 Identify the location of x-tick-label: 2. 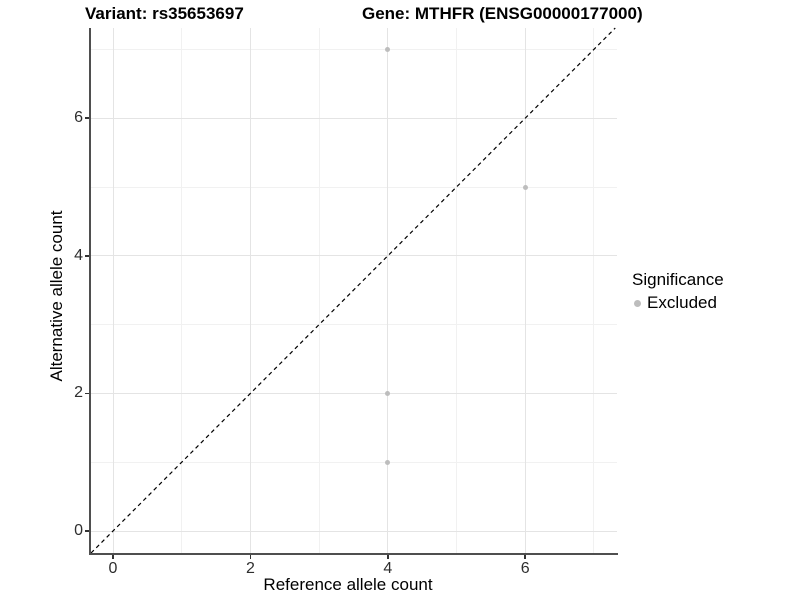
(250, 568).